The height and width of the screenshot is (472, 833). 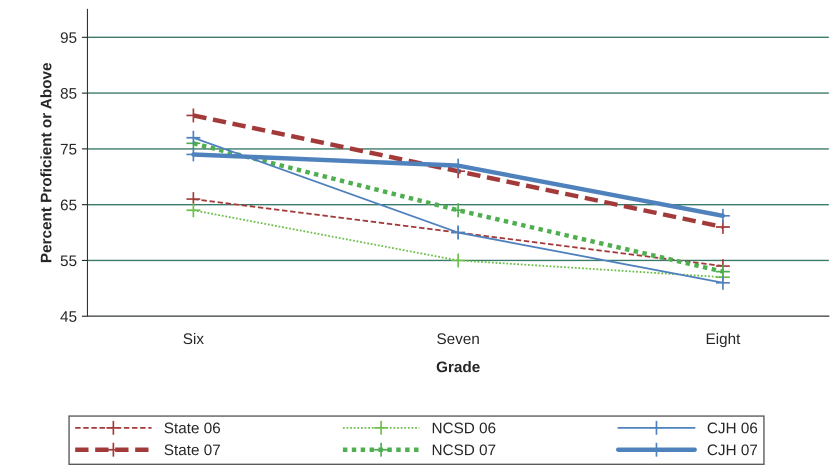 What do you see at coordinates (733, 450) in the screenshot?
I see `legend-label: CJH 07` at bounding box center [733, 450].